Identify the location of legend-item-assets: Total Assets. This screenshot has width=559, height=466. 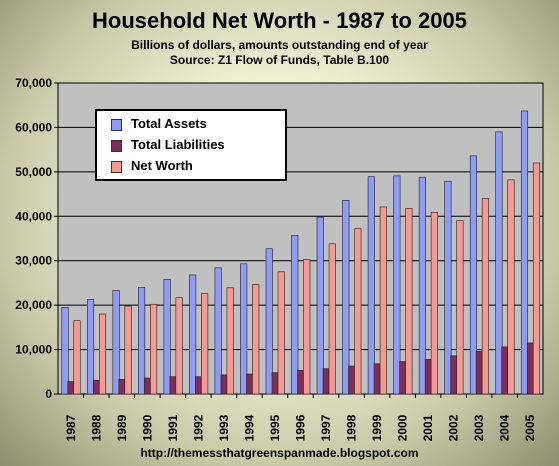
(159, 125).